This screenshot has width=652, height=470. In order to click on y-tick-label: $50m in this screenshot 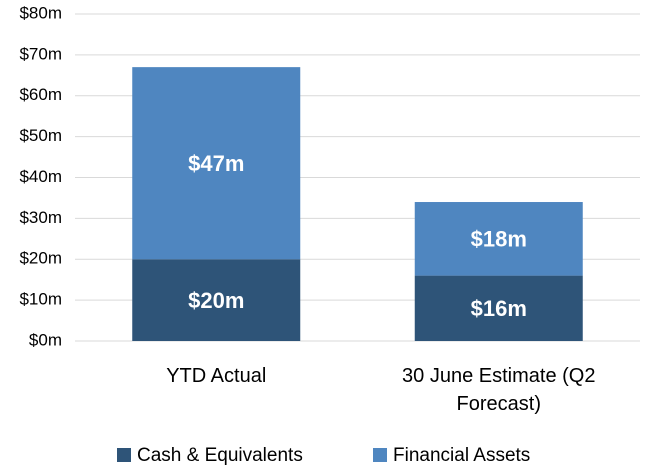, I will do `click(40, 135)`.